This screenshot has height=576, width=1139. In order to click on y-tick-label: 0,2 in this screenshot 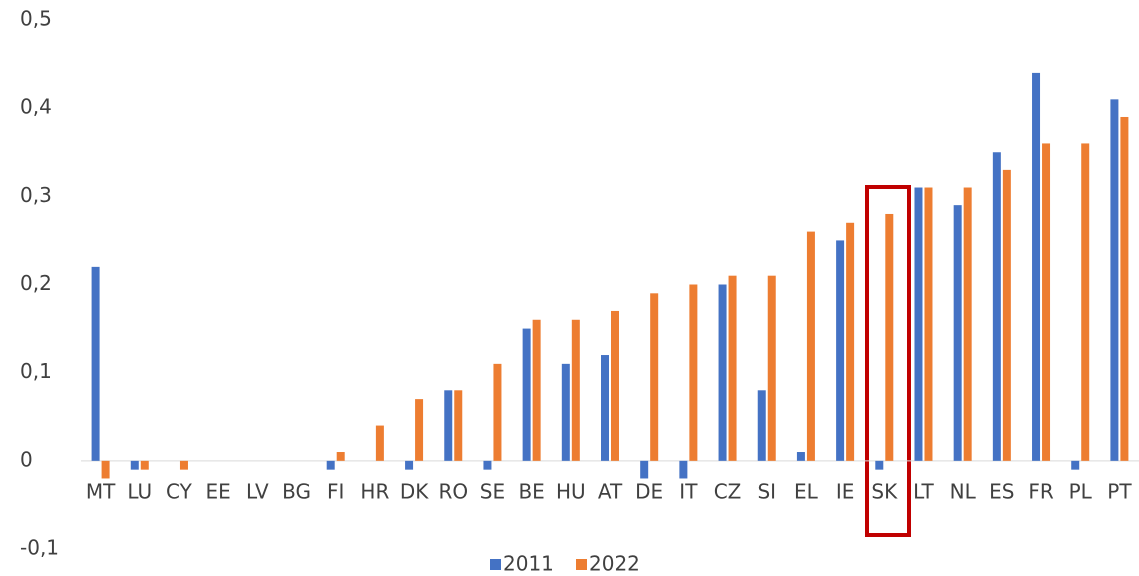, I will do `click(36, 283)`.